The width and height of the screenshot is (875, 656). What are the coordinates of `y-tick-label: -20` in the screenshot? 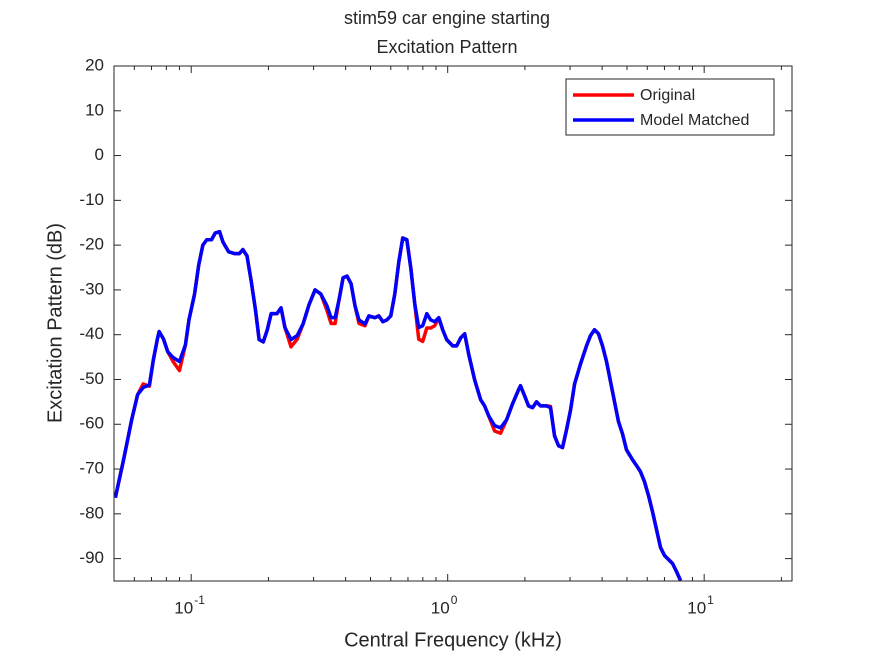 It's located at (91, 244).